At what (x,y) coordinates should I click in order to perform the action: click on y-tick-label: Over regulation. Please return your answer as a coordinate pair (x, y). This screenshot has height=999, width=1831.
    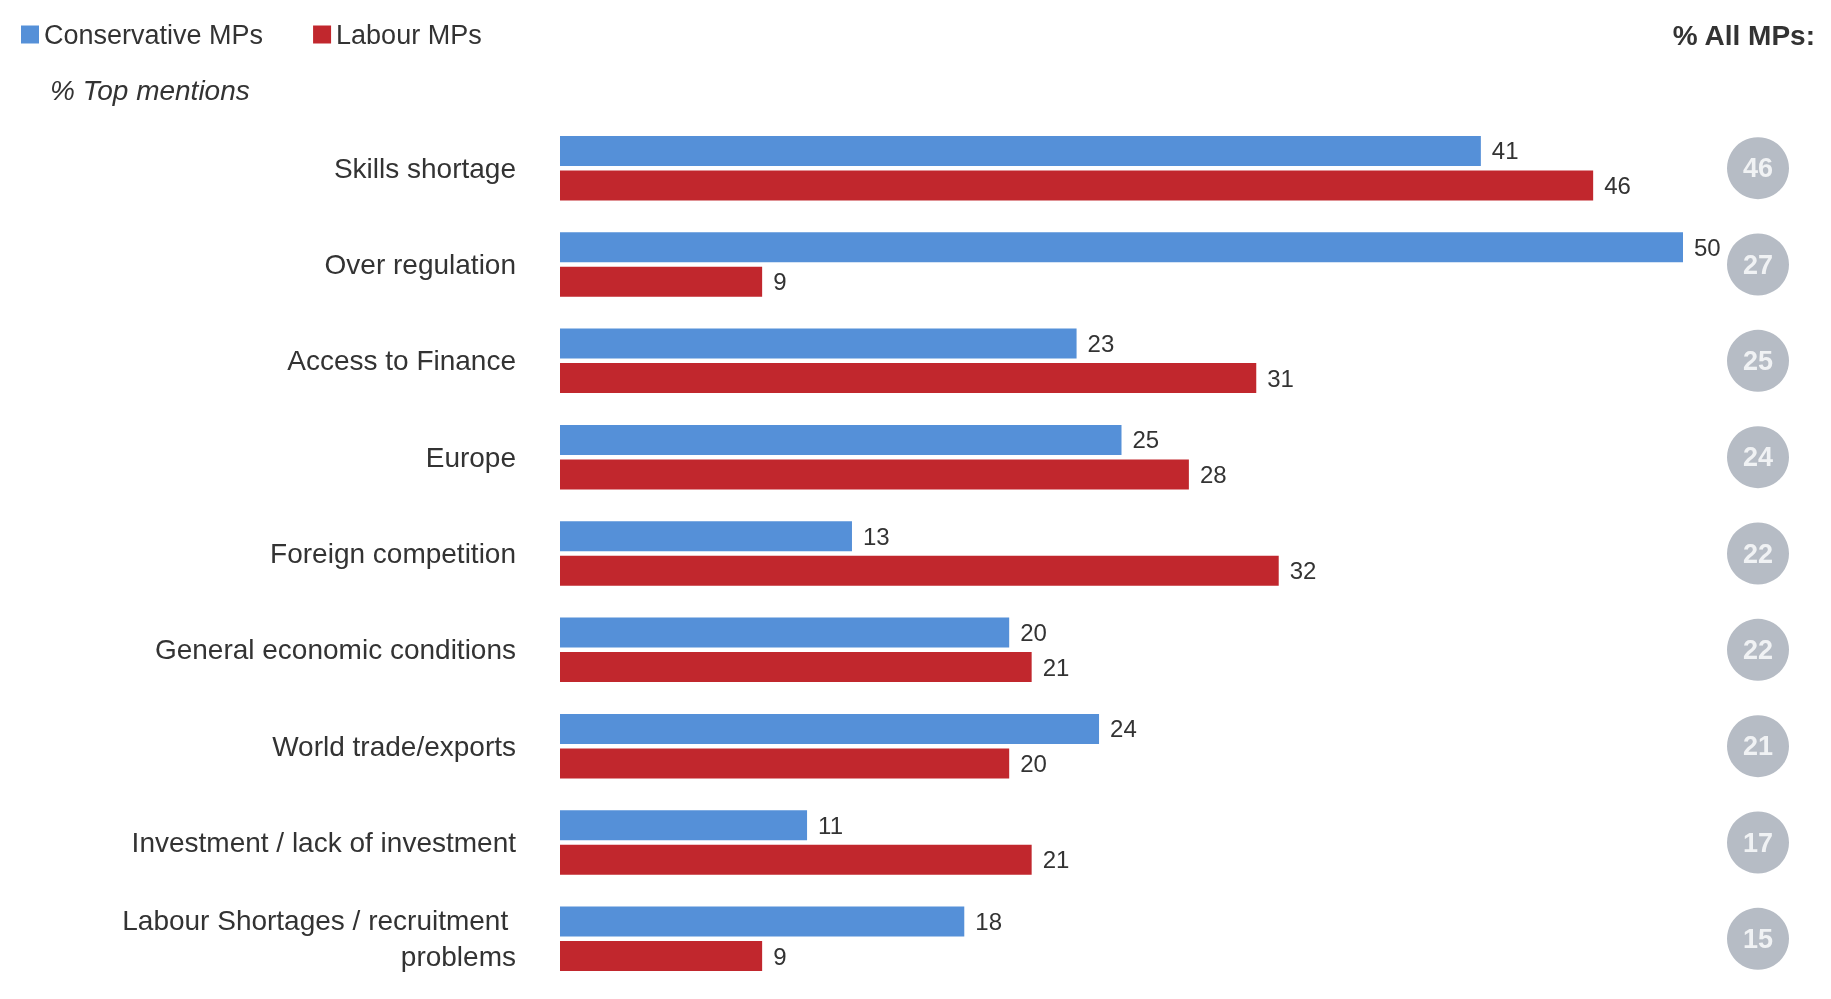
    Looking at the image, I should click on (420, 264).